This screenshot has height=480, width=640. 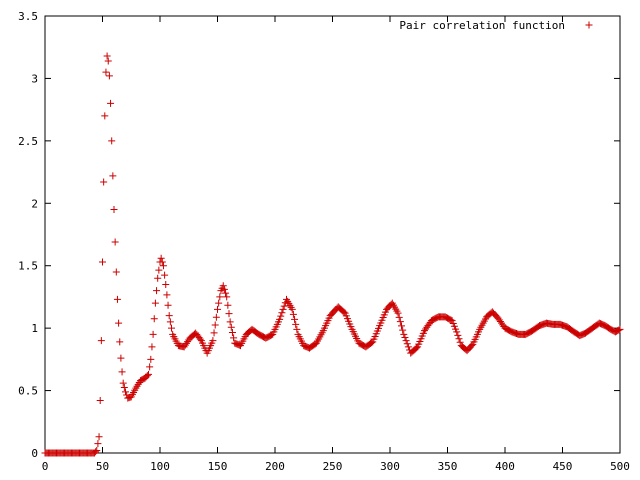 I want to click on x-tick-label: 50, so click(x=102, y=466).